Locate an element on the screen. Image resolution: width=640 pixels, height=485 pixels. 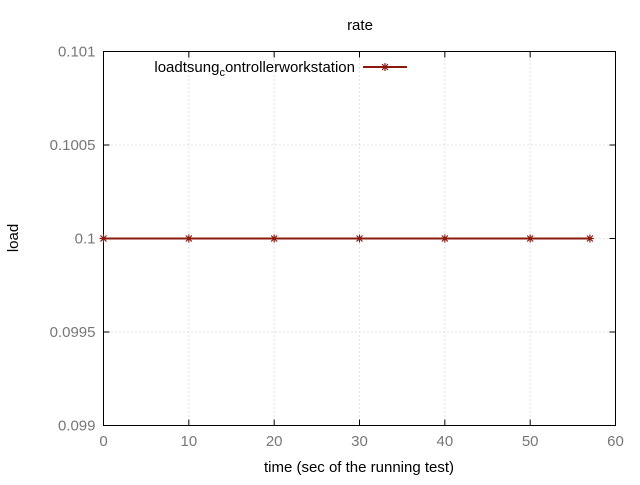
x-tick-label: 40 is located at coordinates (444, 441).